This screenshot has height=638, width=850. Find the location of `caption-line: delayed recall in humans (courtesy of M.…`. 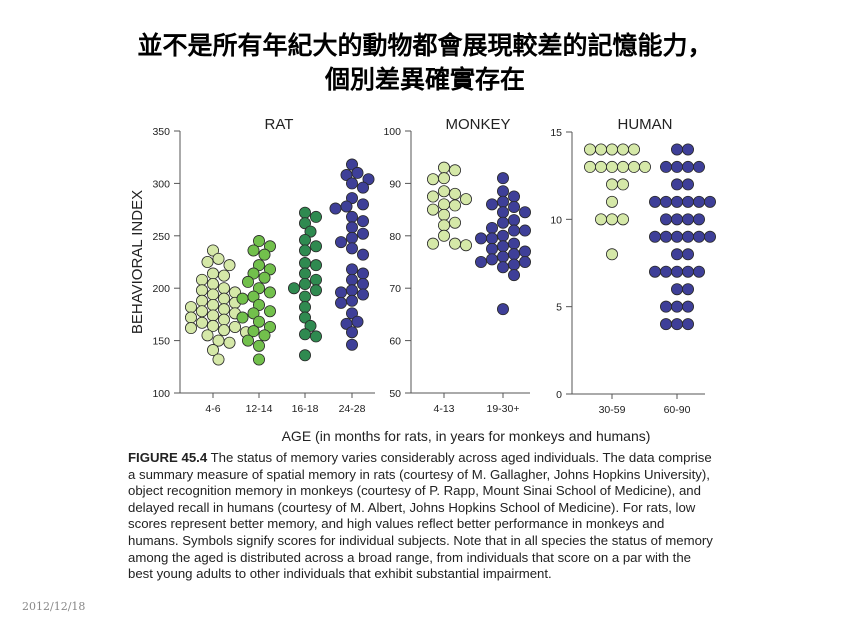

caption-line: delayed recall in humans (courtesy of M.… is located at coordinates (438, 508).